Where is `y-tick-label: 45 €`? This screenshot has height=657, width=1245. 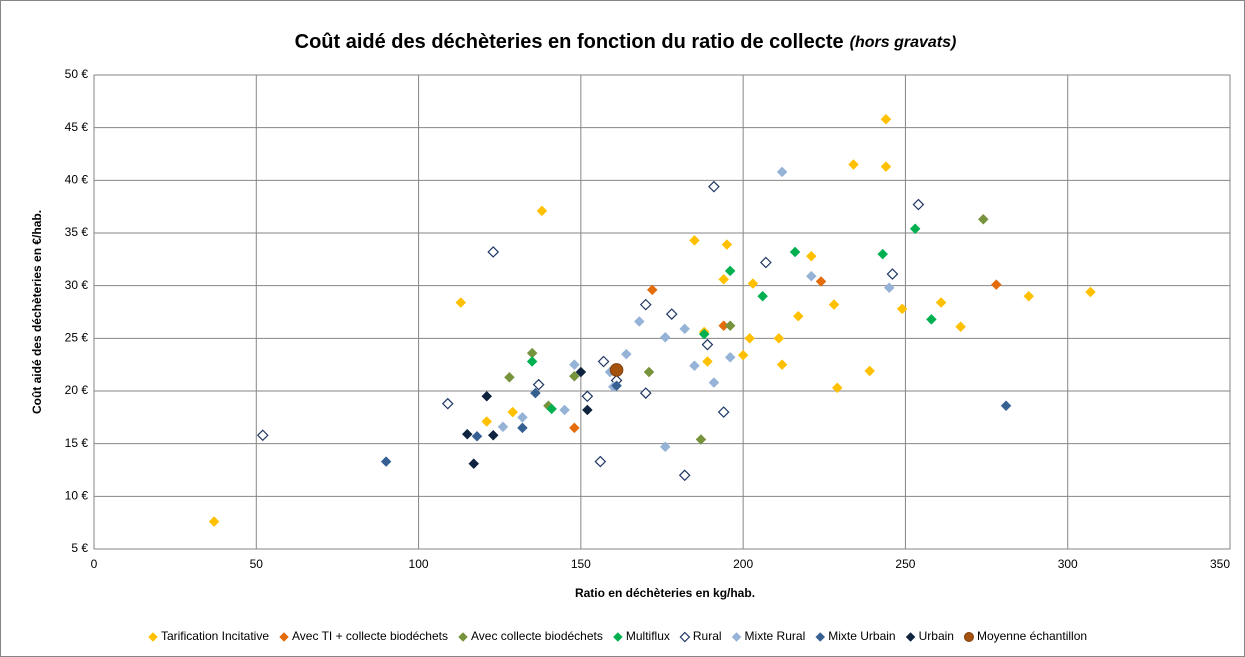
y-tick-label: 45 € is located at coordinates (77, 127).